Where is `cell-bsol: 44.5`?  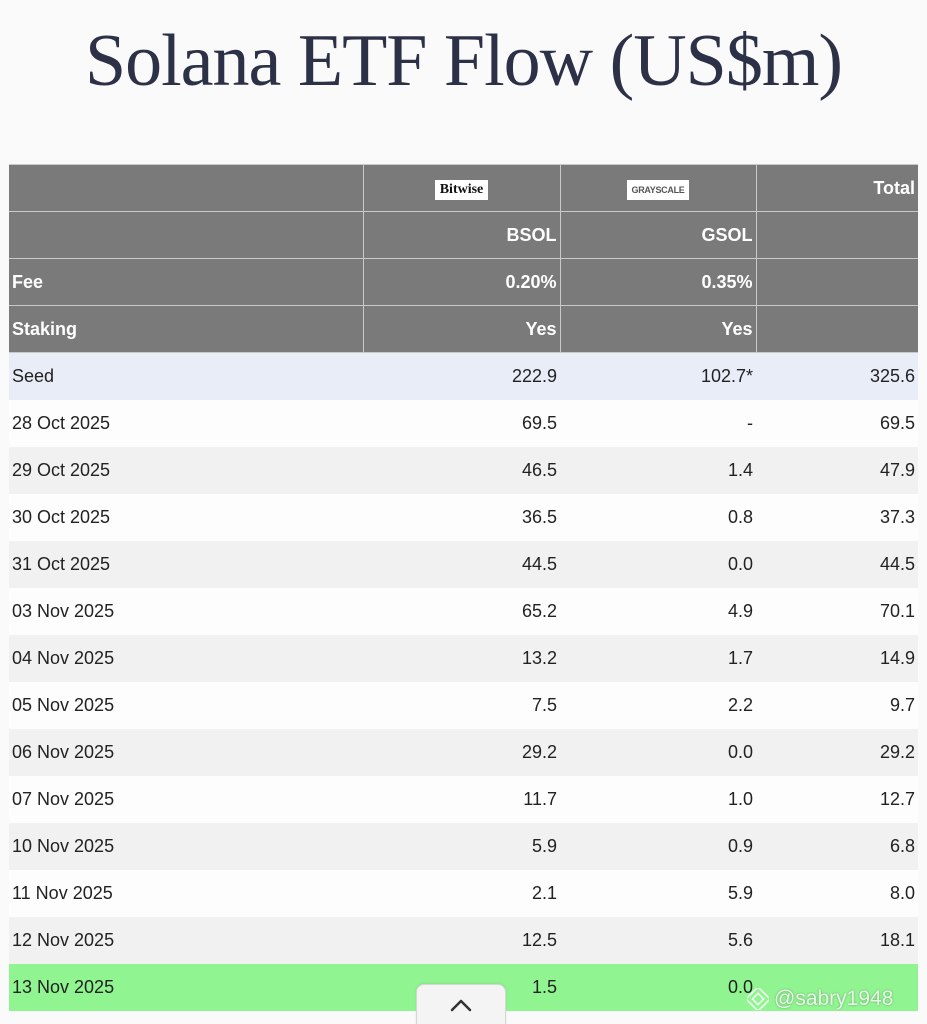 cell-bsol: 44.5 is located at coordinates (461, 564).